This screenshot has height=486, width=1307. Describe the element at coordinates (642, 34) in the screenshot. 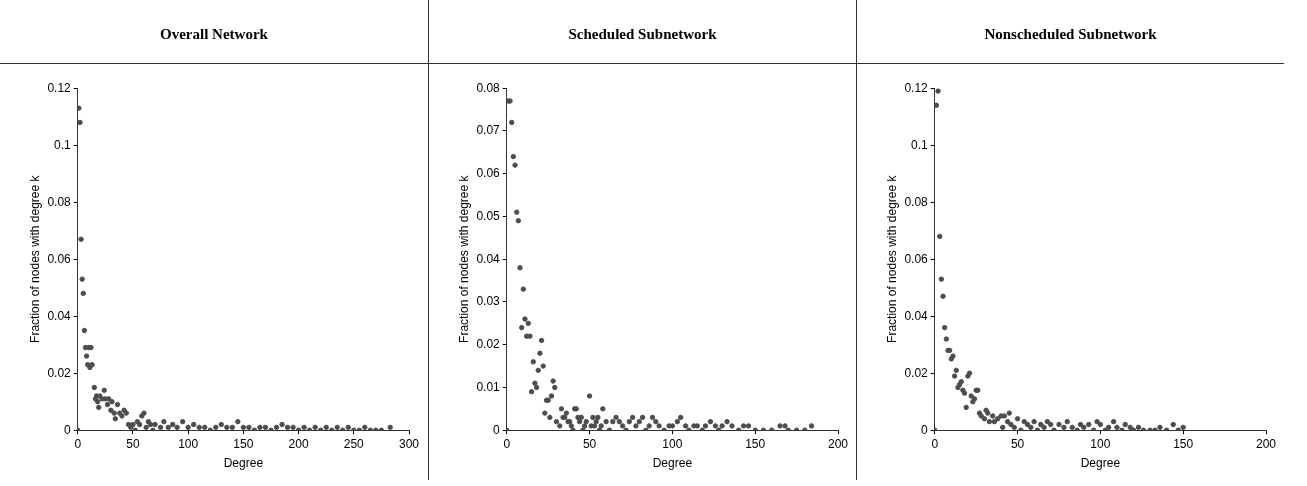

I see `chart-title: Scheduled Subnetwork` at that location.